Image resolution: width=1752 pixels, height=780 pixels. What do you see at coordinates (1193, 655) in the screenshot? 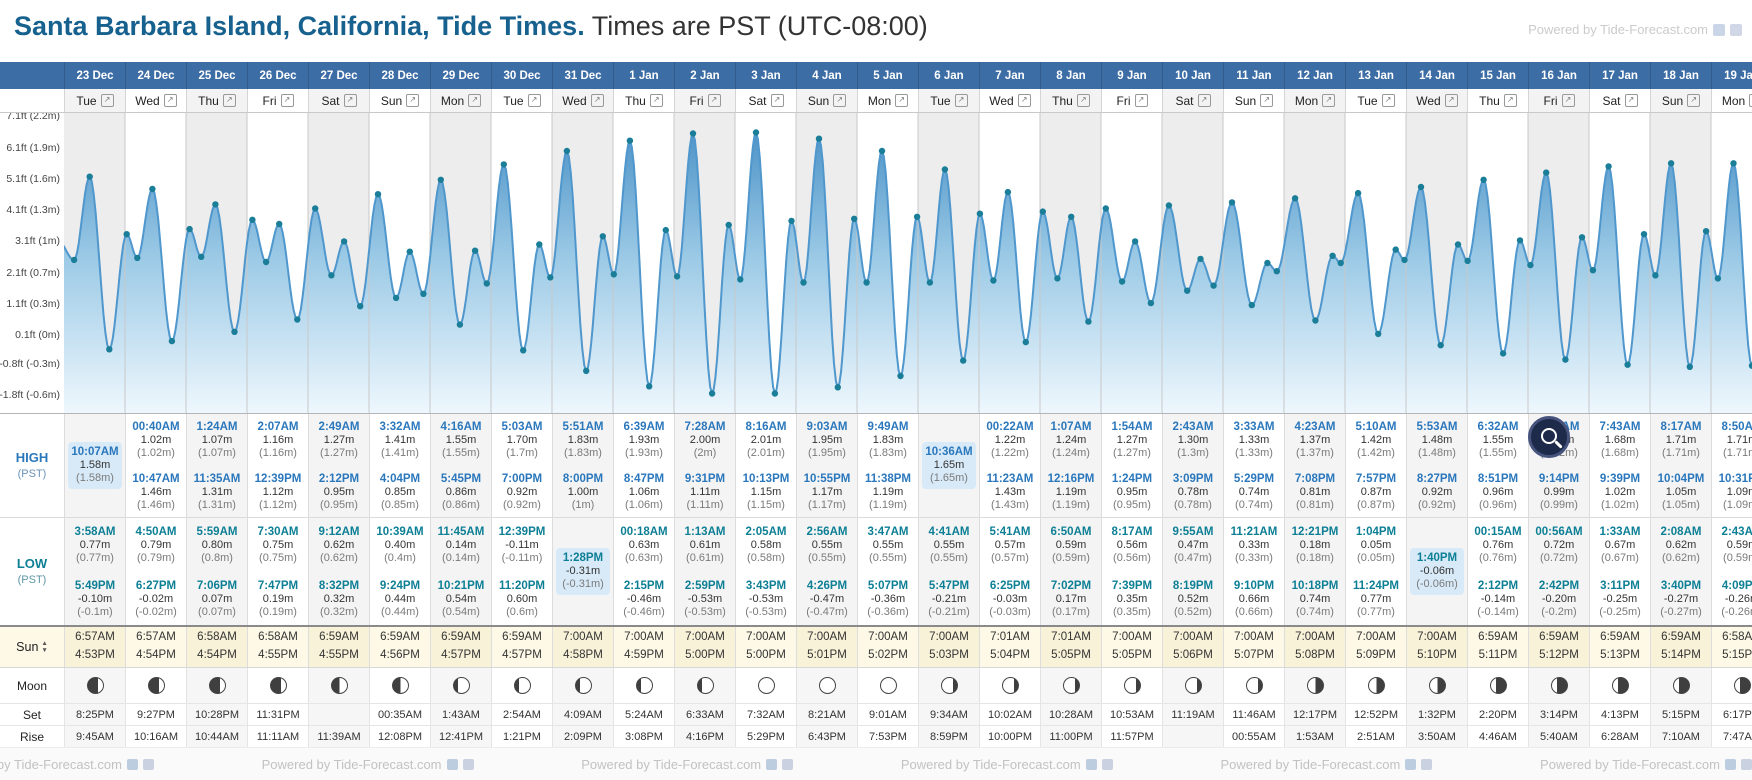
I see `sunset-time: 5:06PM` at bounding box center [1193, 655].